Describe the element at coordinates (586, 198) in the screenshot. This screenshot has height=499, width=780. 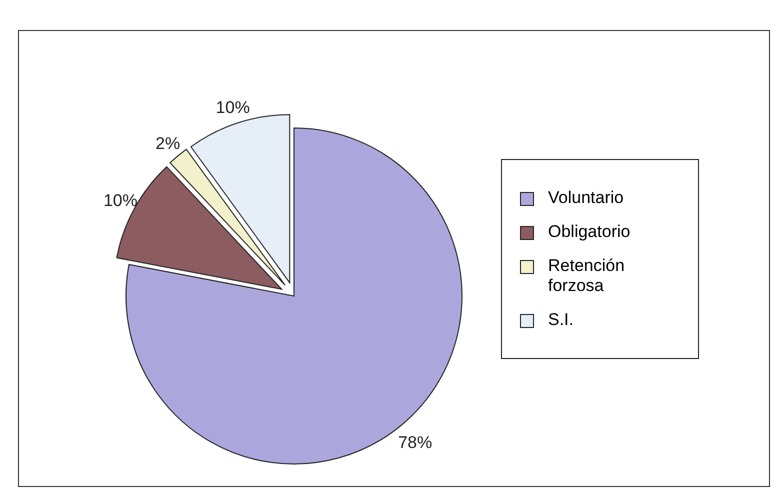
I see `legend-label: Voluntario` at that location.